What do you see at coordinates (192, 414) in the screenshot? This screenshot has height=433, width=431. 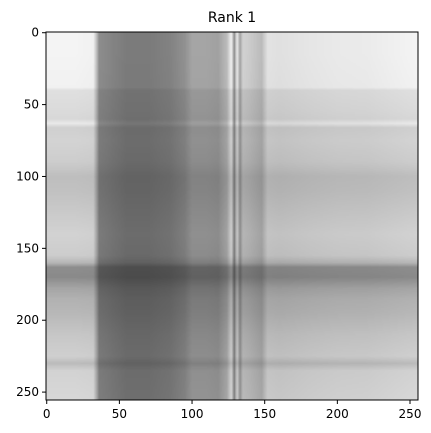 I see `x-tick-label: 100` at bounding box center [192, 414].